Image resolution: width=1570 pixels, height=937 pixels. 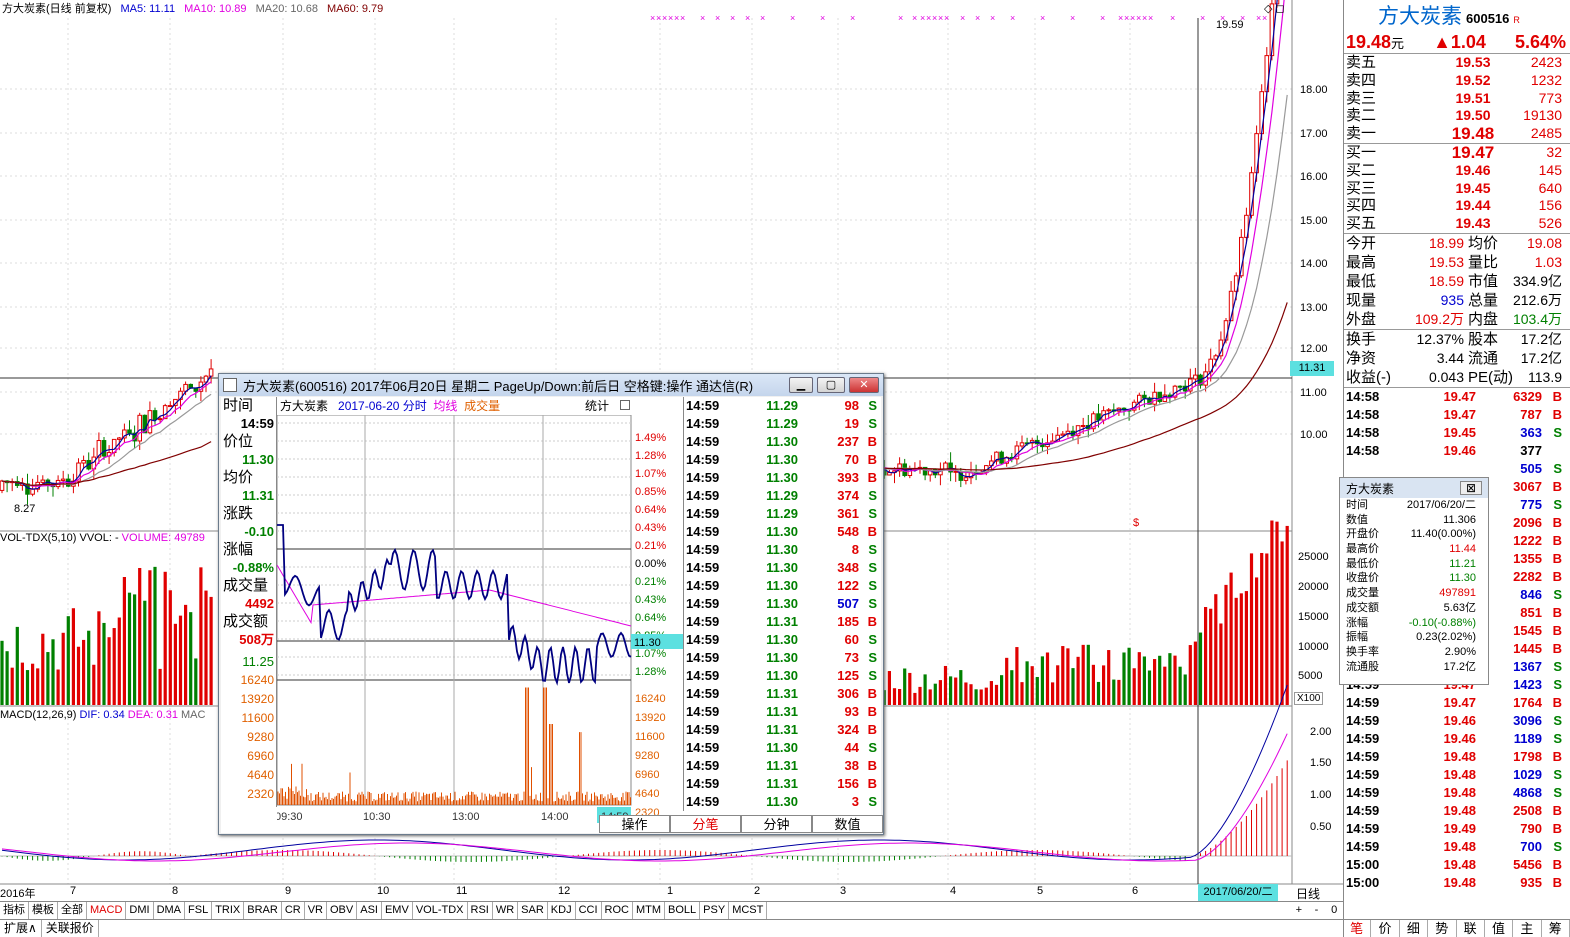 I want to click on dialog-tab: 分笔, so click(x=705, y=824).